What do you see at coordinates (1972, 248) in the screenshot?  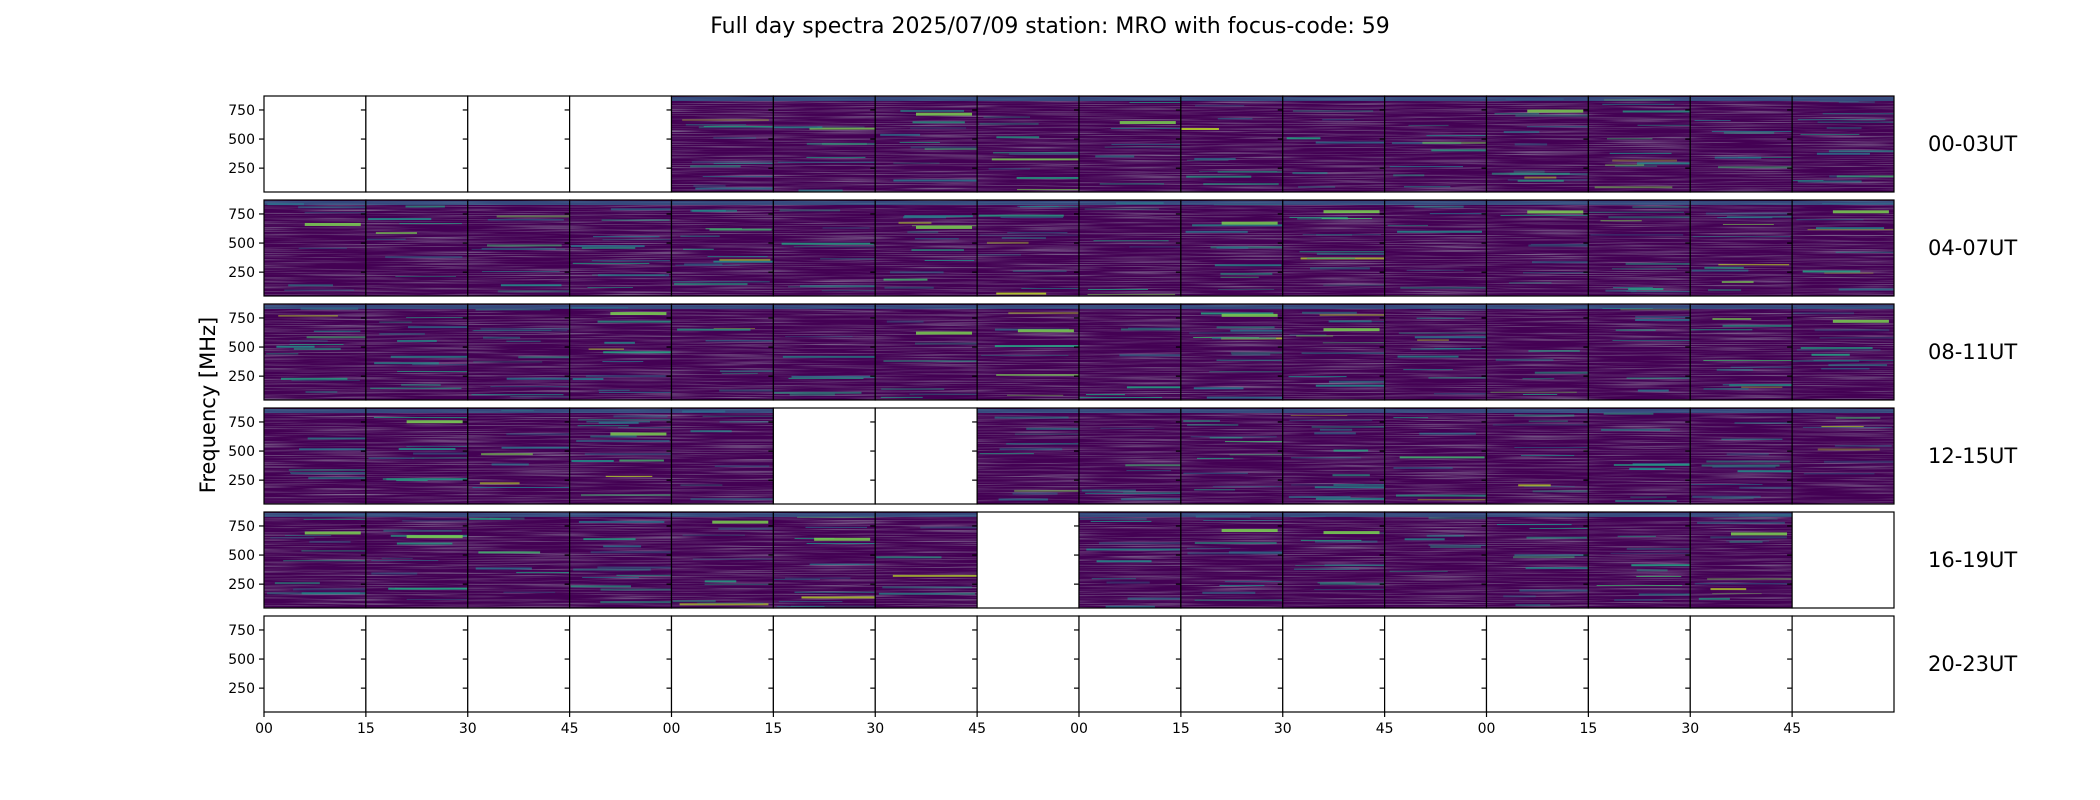 I see `row-label: 04-07UT` at bounding box center [1972, 248].